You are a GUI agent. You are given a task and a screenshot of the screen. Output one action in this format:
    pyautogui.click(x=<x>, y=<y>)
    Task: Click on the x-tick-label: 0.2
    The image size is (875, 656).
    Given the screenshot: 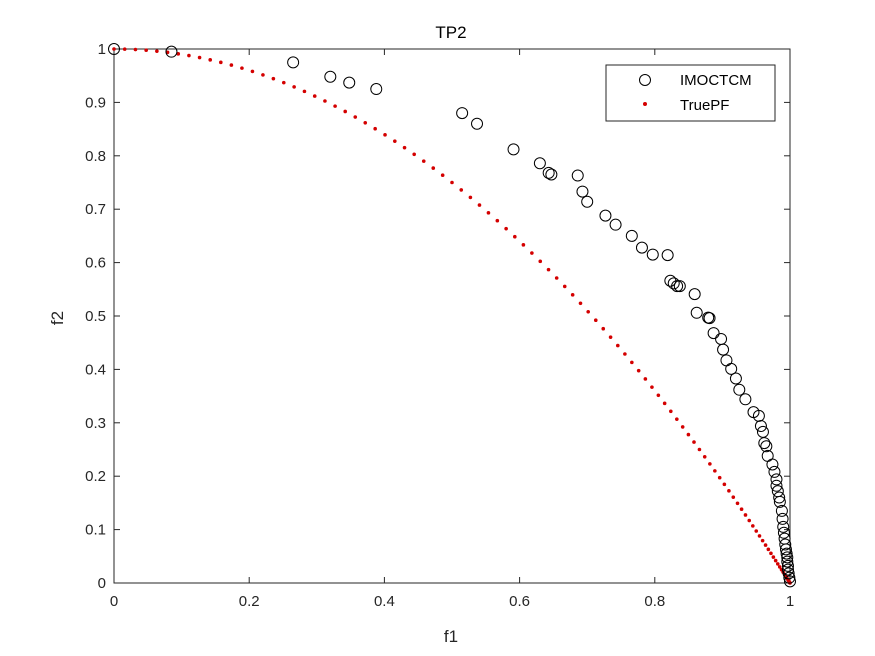 What is the action you would take?
    pyautogui.click(x=249, y=601)
    